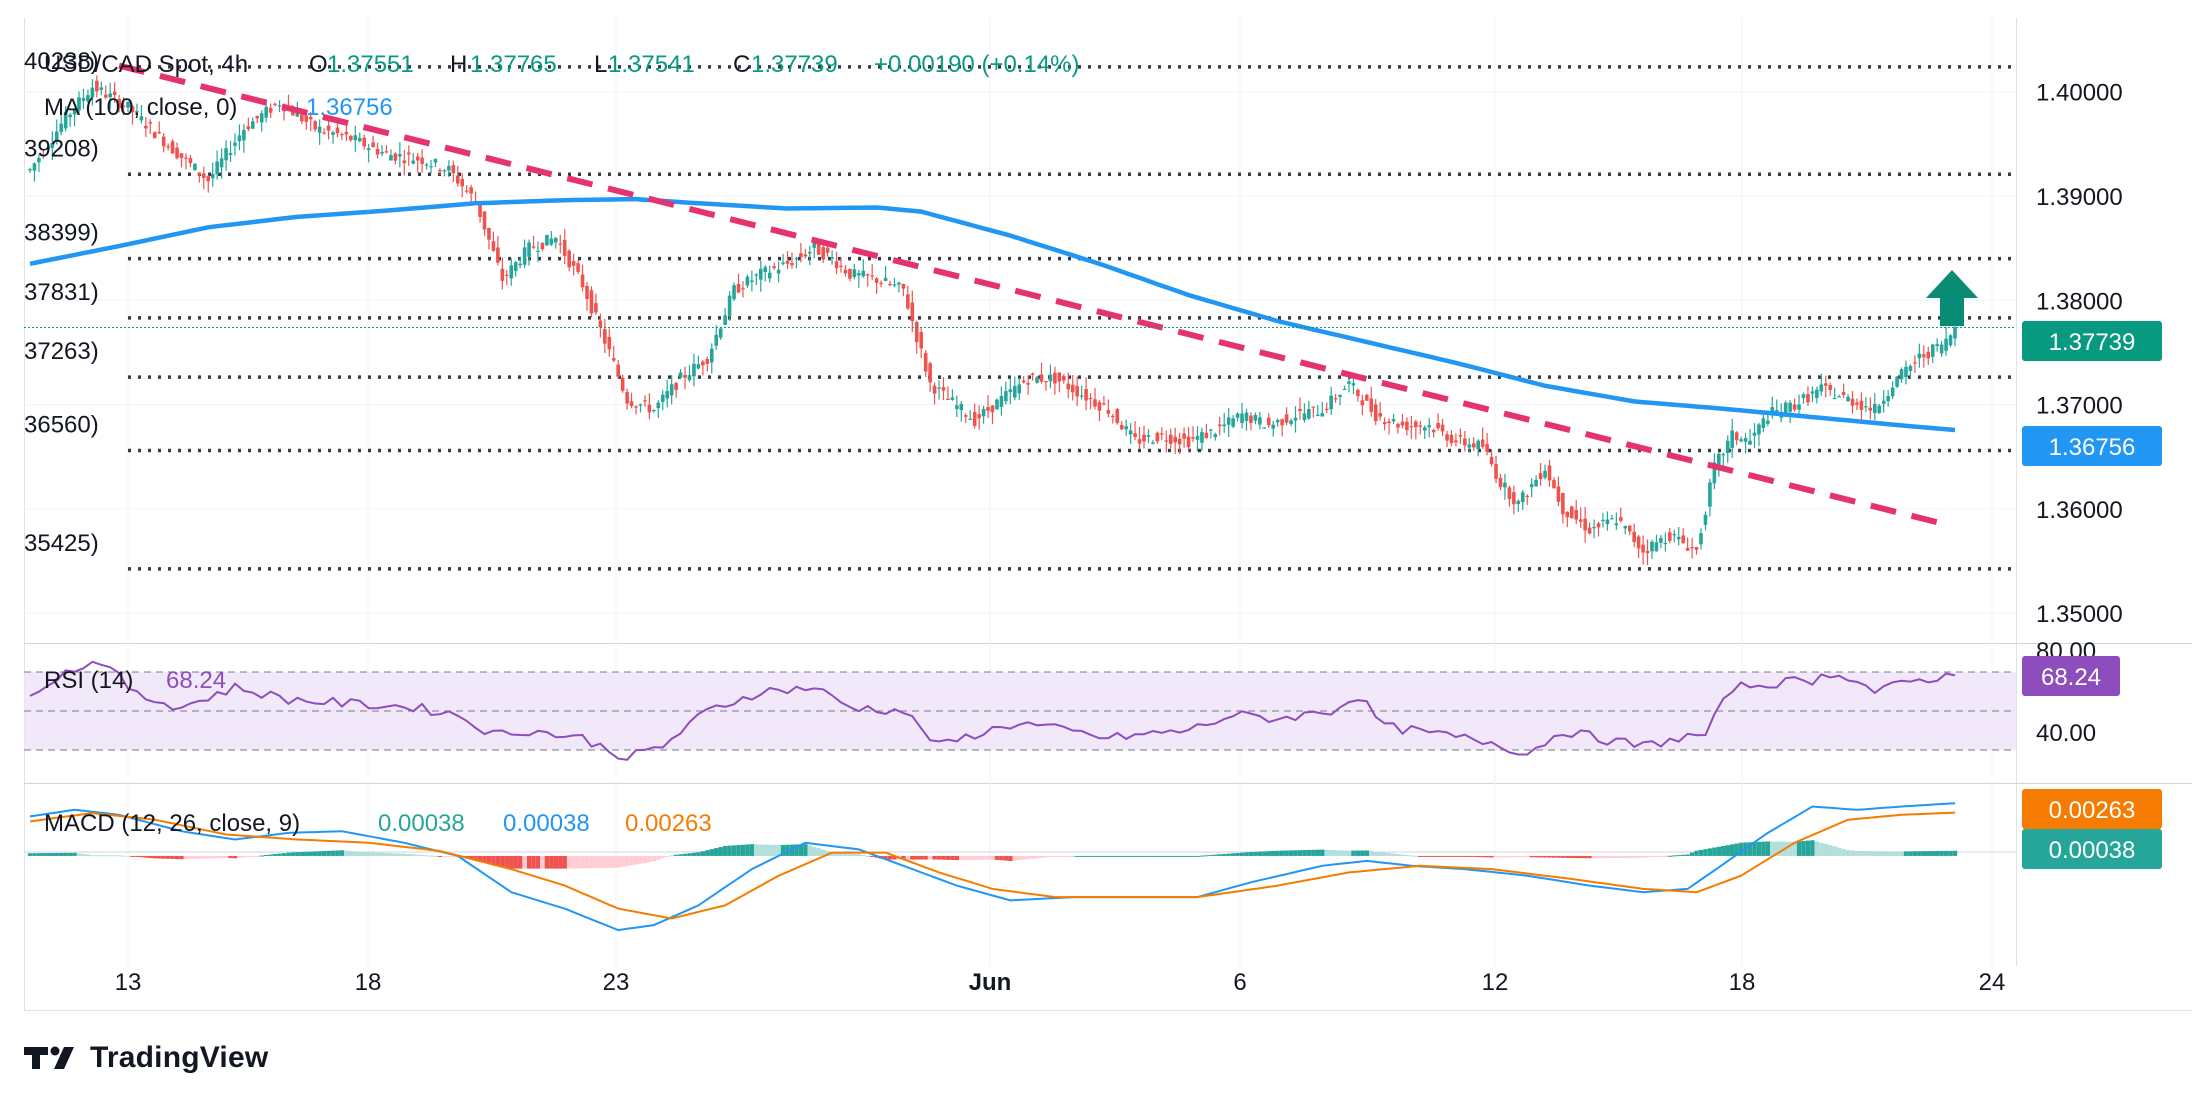 The width and height of the screenshot is (2208, 1098). What do you see at coordinates (49, 1057) in the screenshot?
I see `tradingview-logo-icon` at bounding box center [49, 1057].